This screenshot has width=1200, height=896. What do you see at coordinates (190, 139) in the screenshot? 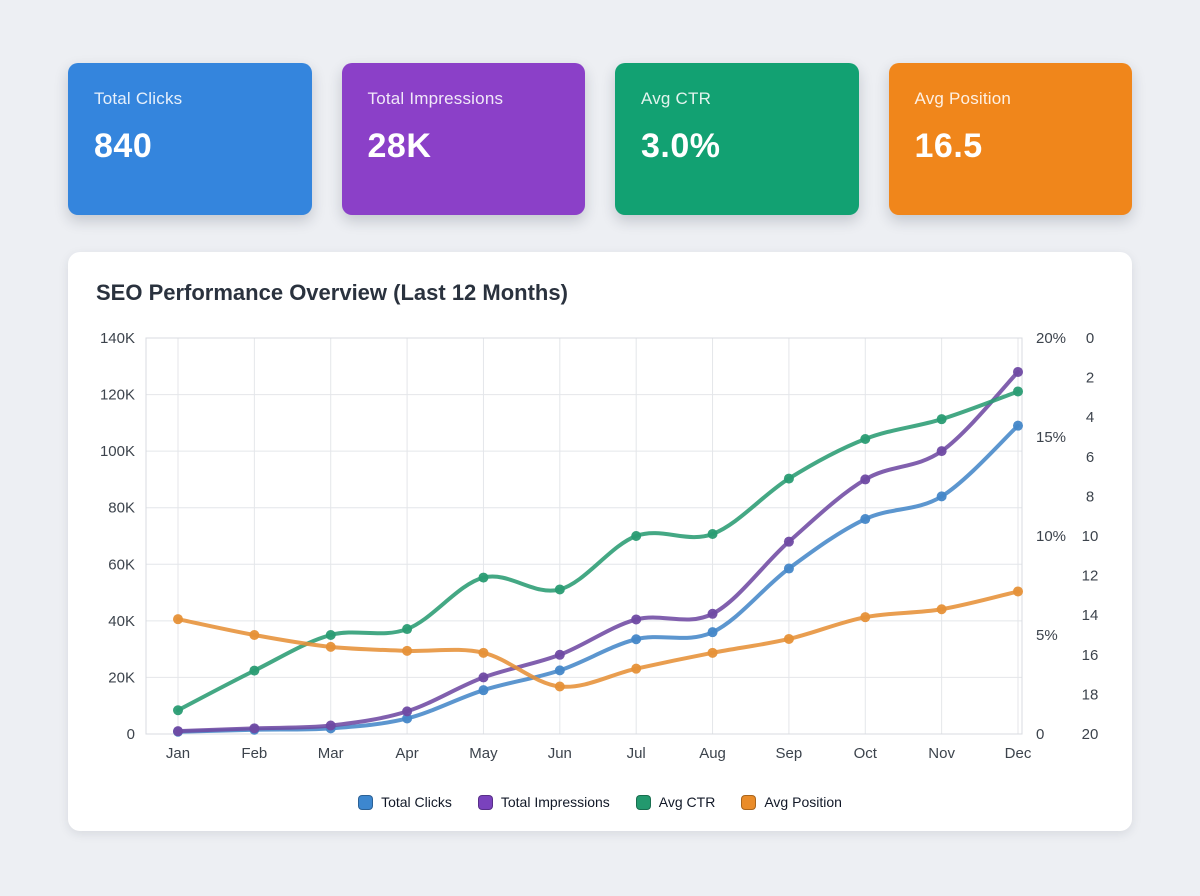
I see `kpi-card-total-clicks: Total Clicks 840` at bounding box center [190, 139].